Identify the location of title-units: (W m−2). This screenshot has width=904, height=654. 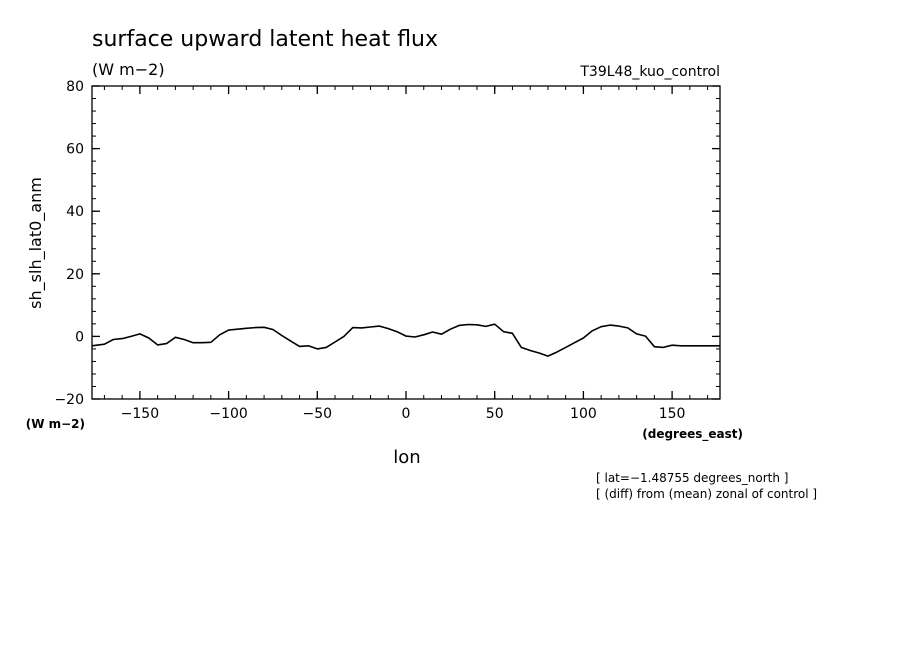
(128, 69).